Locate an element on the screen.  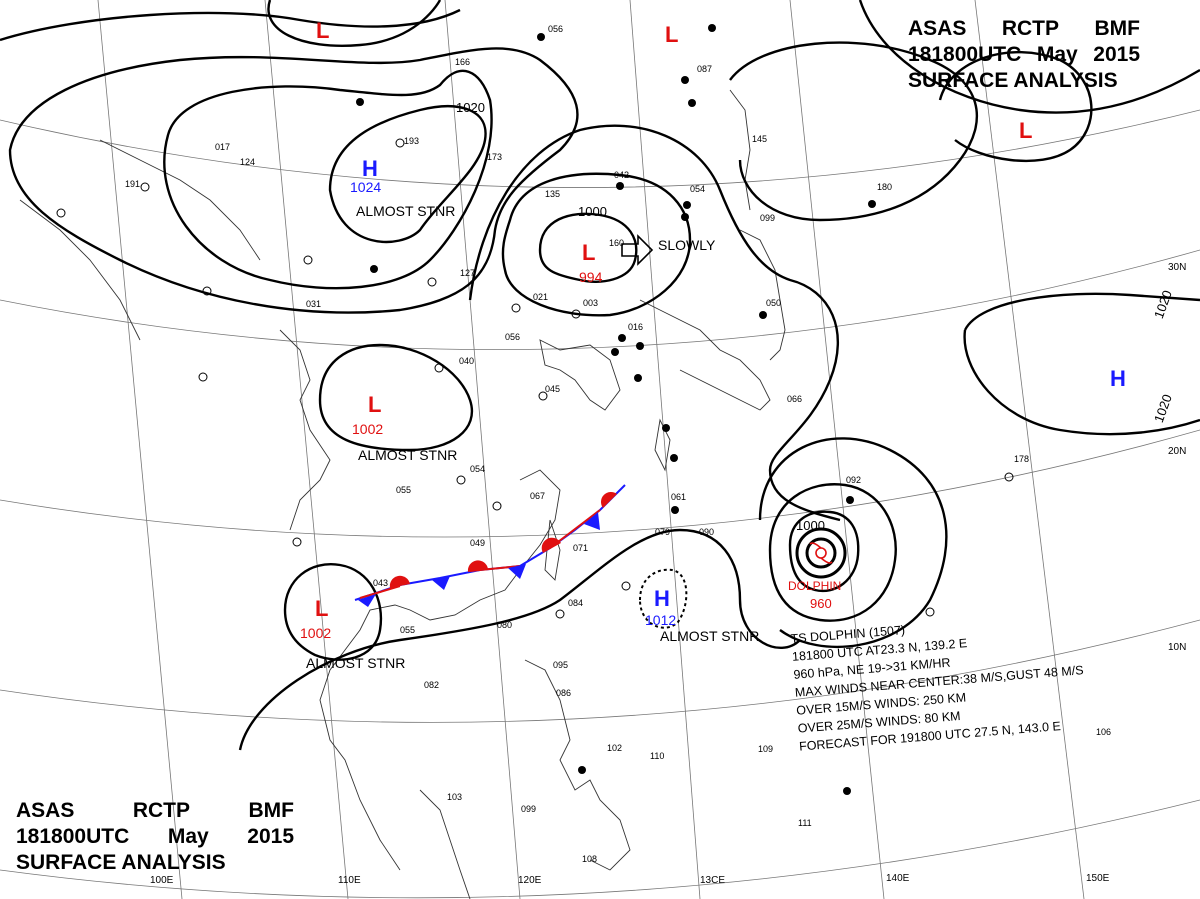
low-center-nw: L is located at coordinates (322, 30).